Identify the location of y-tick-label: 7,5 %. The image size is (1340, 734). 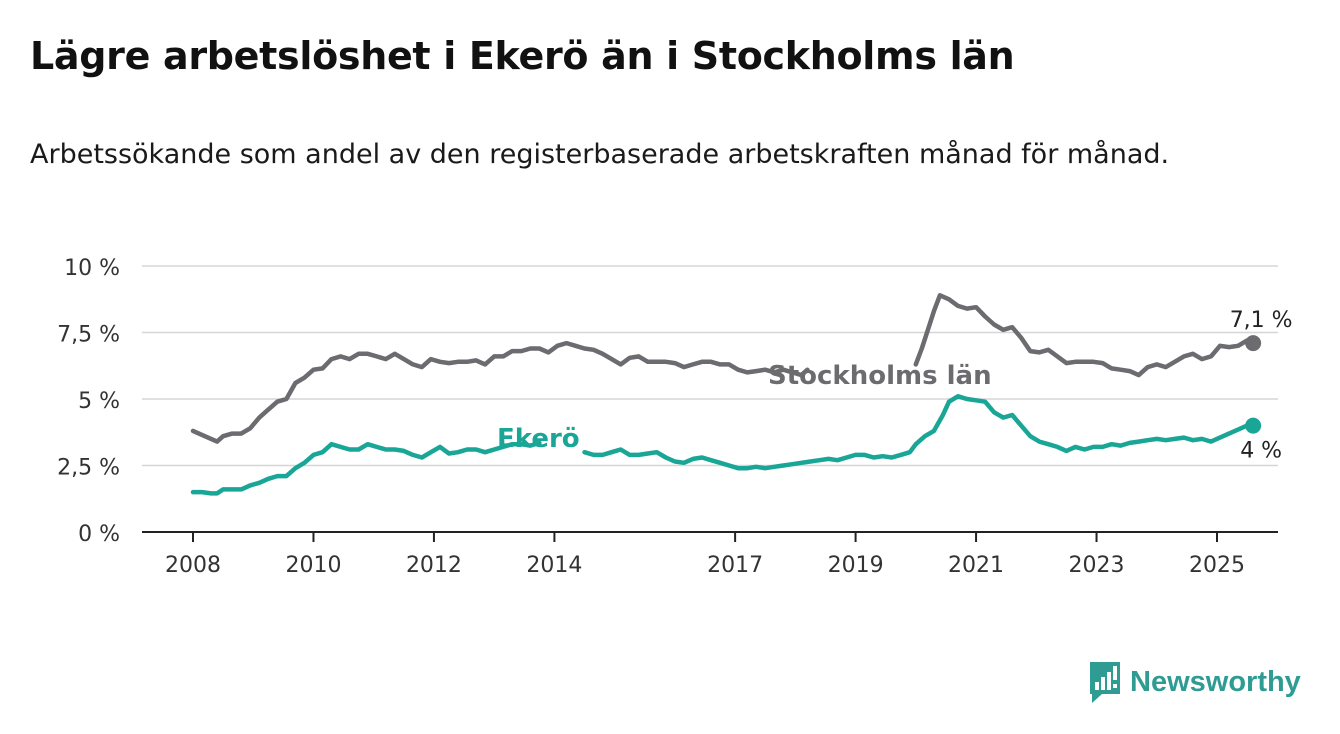
(88, 335).